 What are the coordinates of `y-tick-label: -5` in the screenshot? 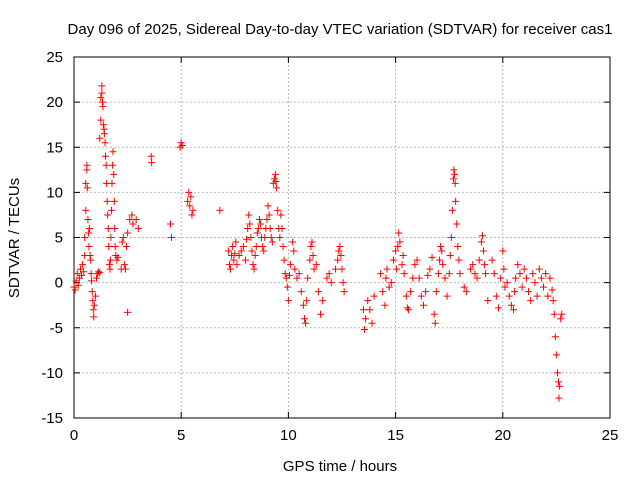 It's located at (56, 328).